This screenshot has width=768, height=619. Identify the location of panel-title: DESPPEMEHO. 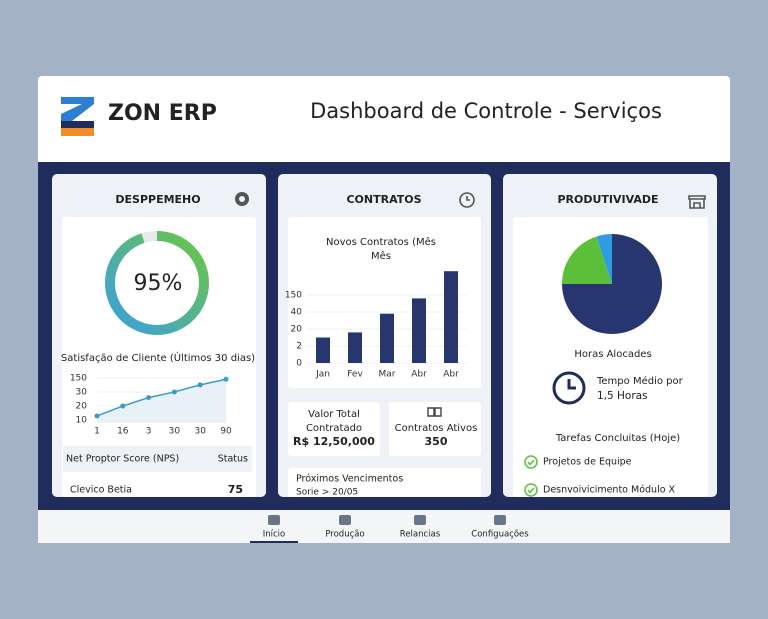
(157, 199).